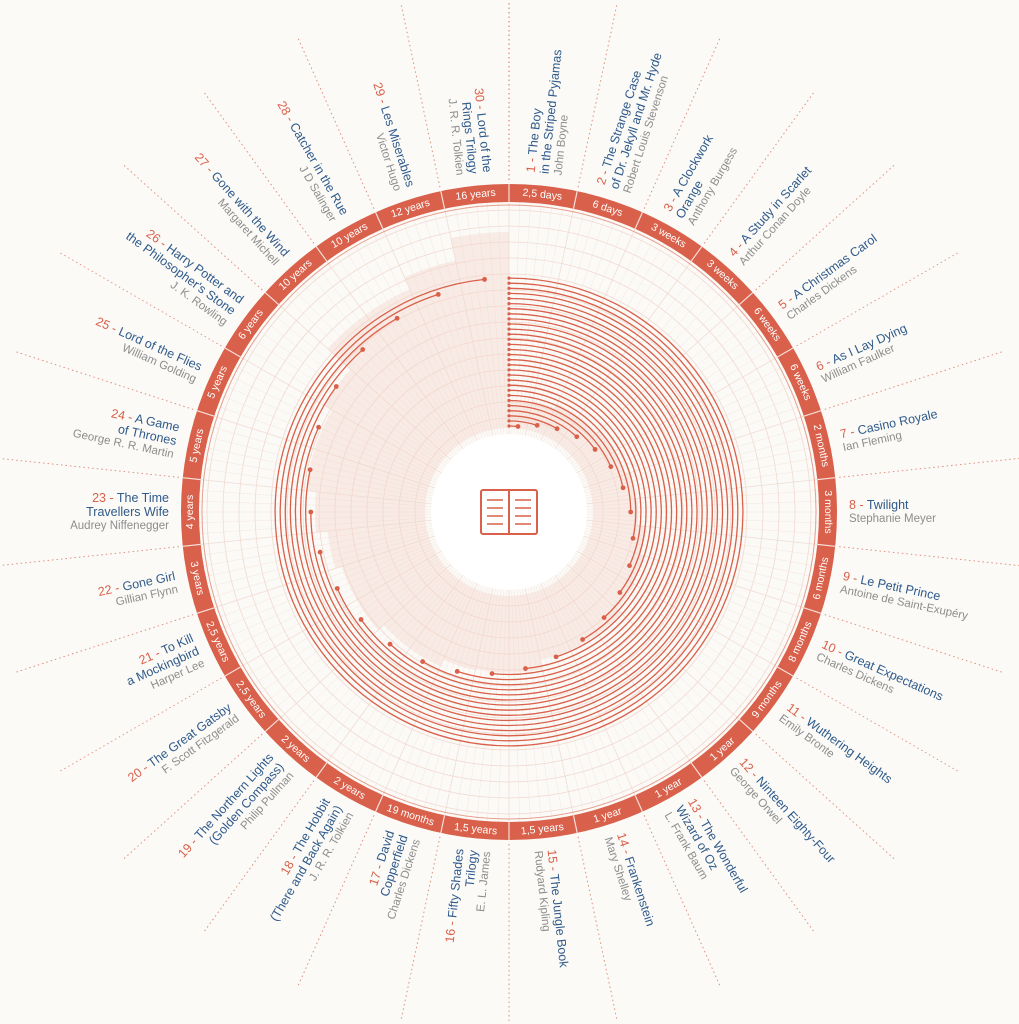  I want to click on book-title: 5 - A Christmas Carol, so click(828, 271).